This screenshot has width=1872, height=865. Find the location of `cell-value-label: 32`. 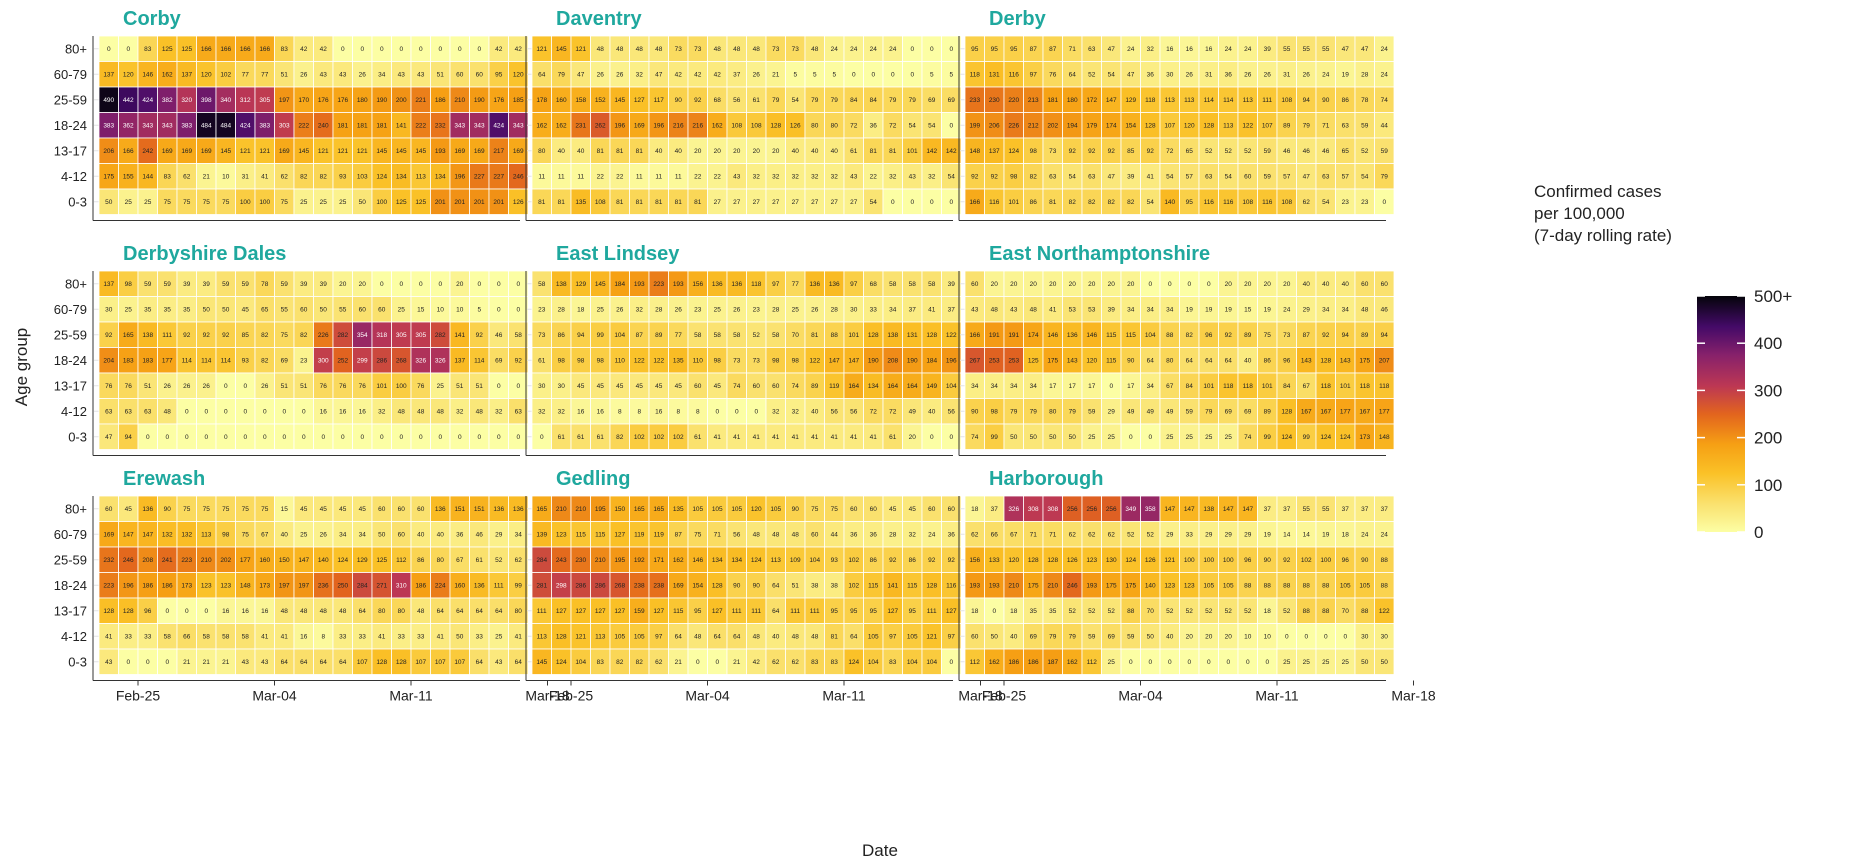

cell-value-label: 32 is located at coordinates (640, 75).